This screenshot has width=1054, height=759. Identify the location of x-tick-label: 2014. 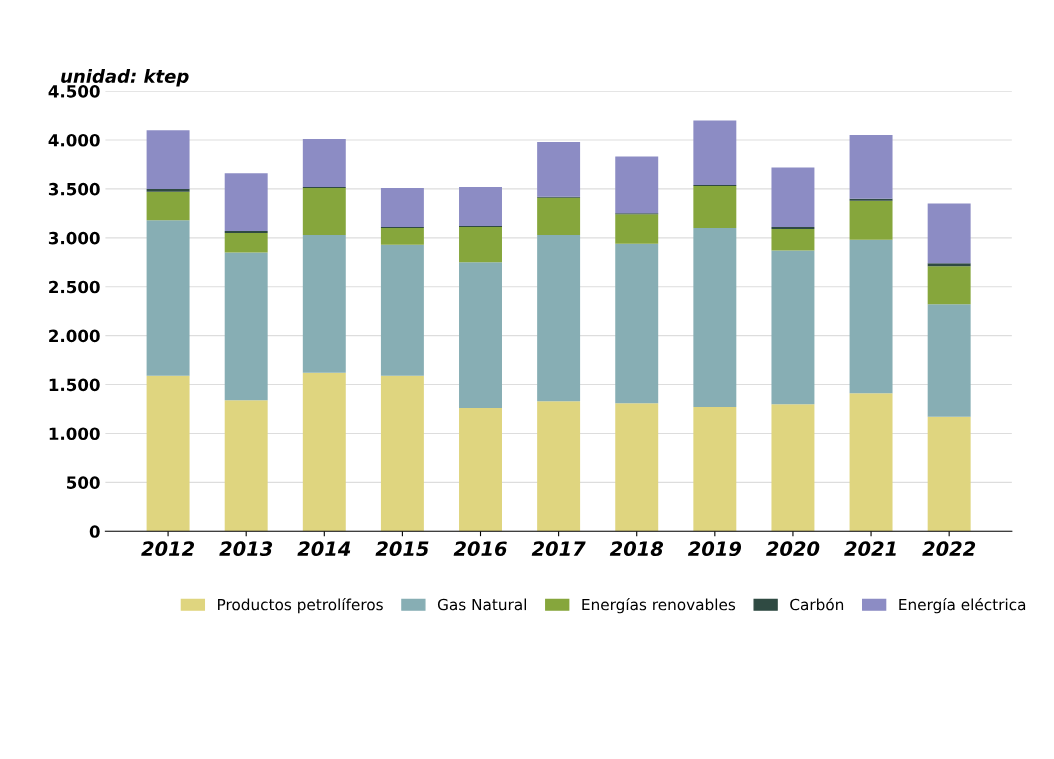
(324, 549).